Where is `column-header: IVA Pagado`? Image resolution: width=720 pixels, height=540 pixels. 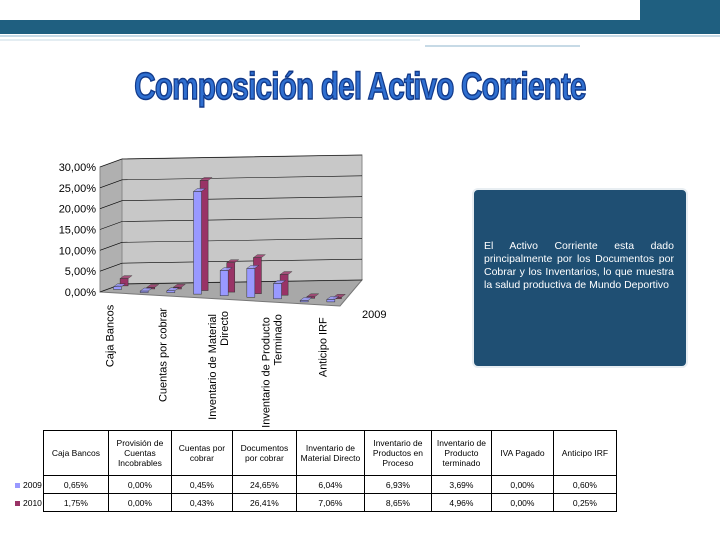
column-header: IVA Pagado is located at coordinates (522, 453).